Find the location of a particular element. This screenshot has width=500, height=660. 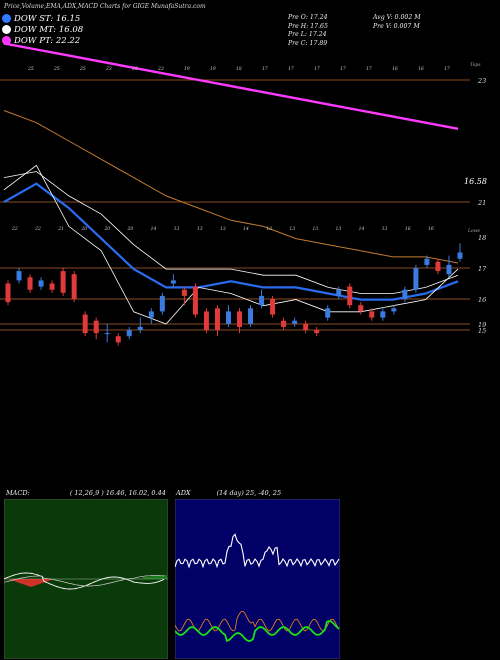

last-value-label: 16.58 is located at coordinates (475, 181).